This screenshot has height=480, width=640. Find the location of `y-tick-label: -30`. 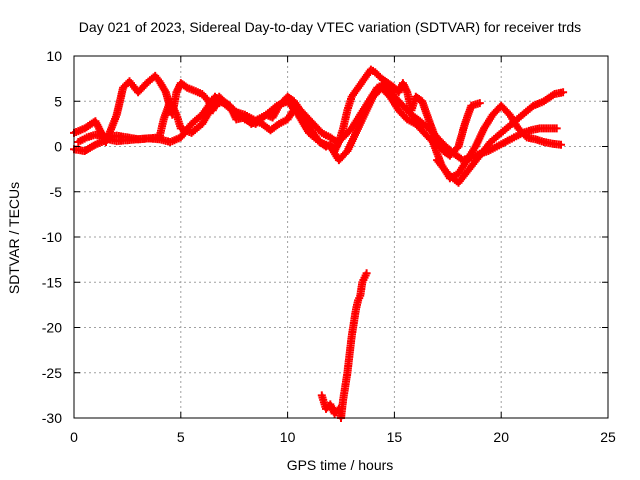

y-tick-label: -30 is located at coordinates (52, 418).